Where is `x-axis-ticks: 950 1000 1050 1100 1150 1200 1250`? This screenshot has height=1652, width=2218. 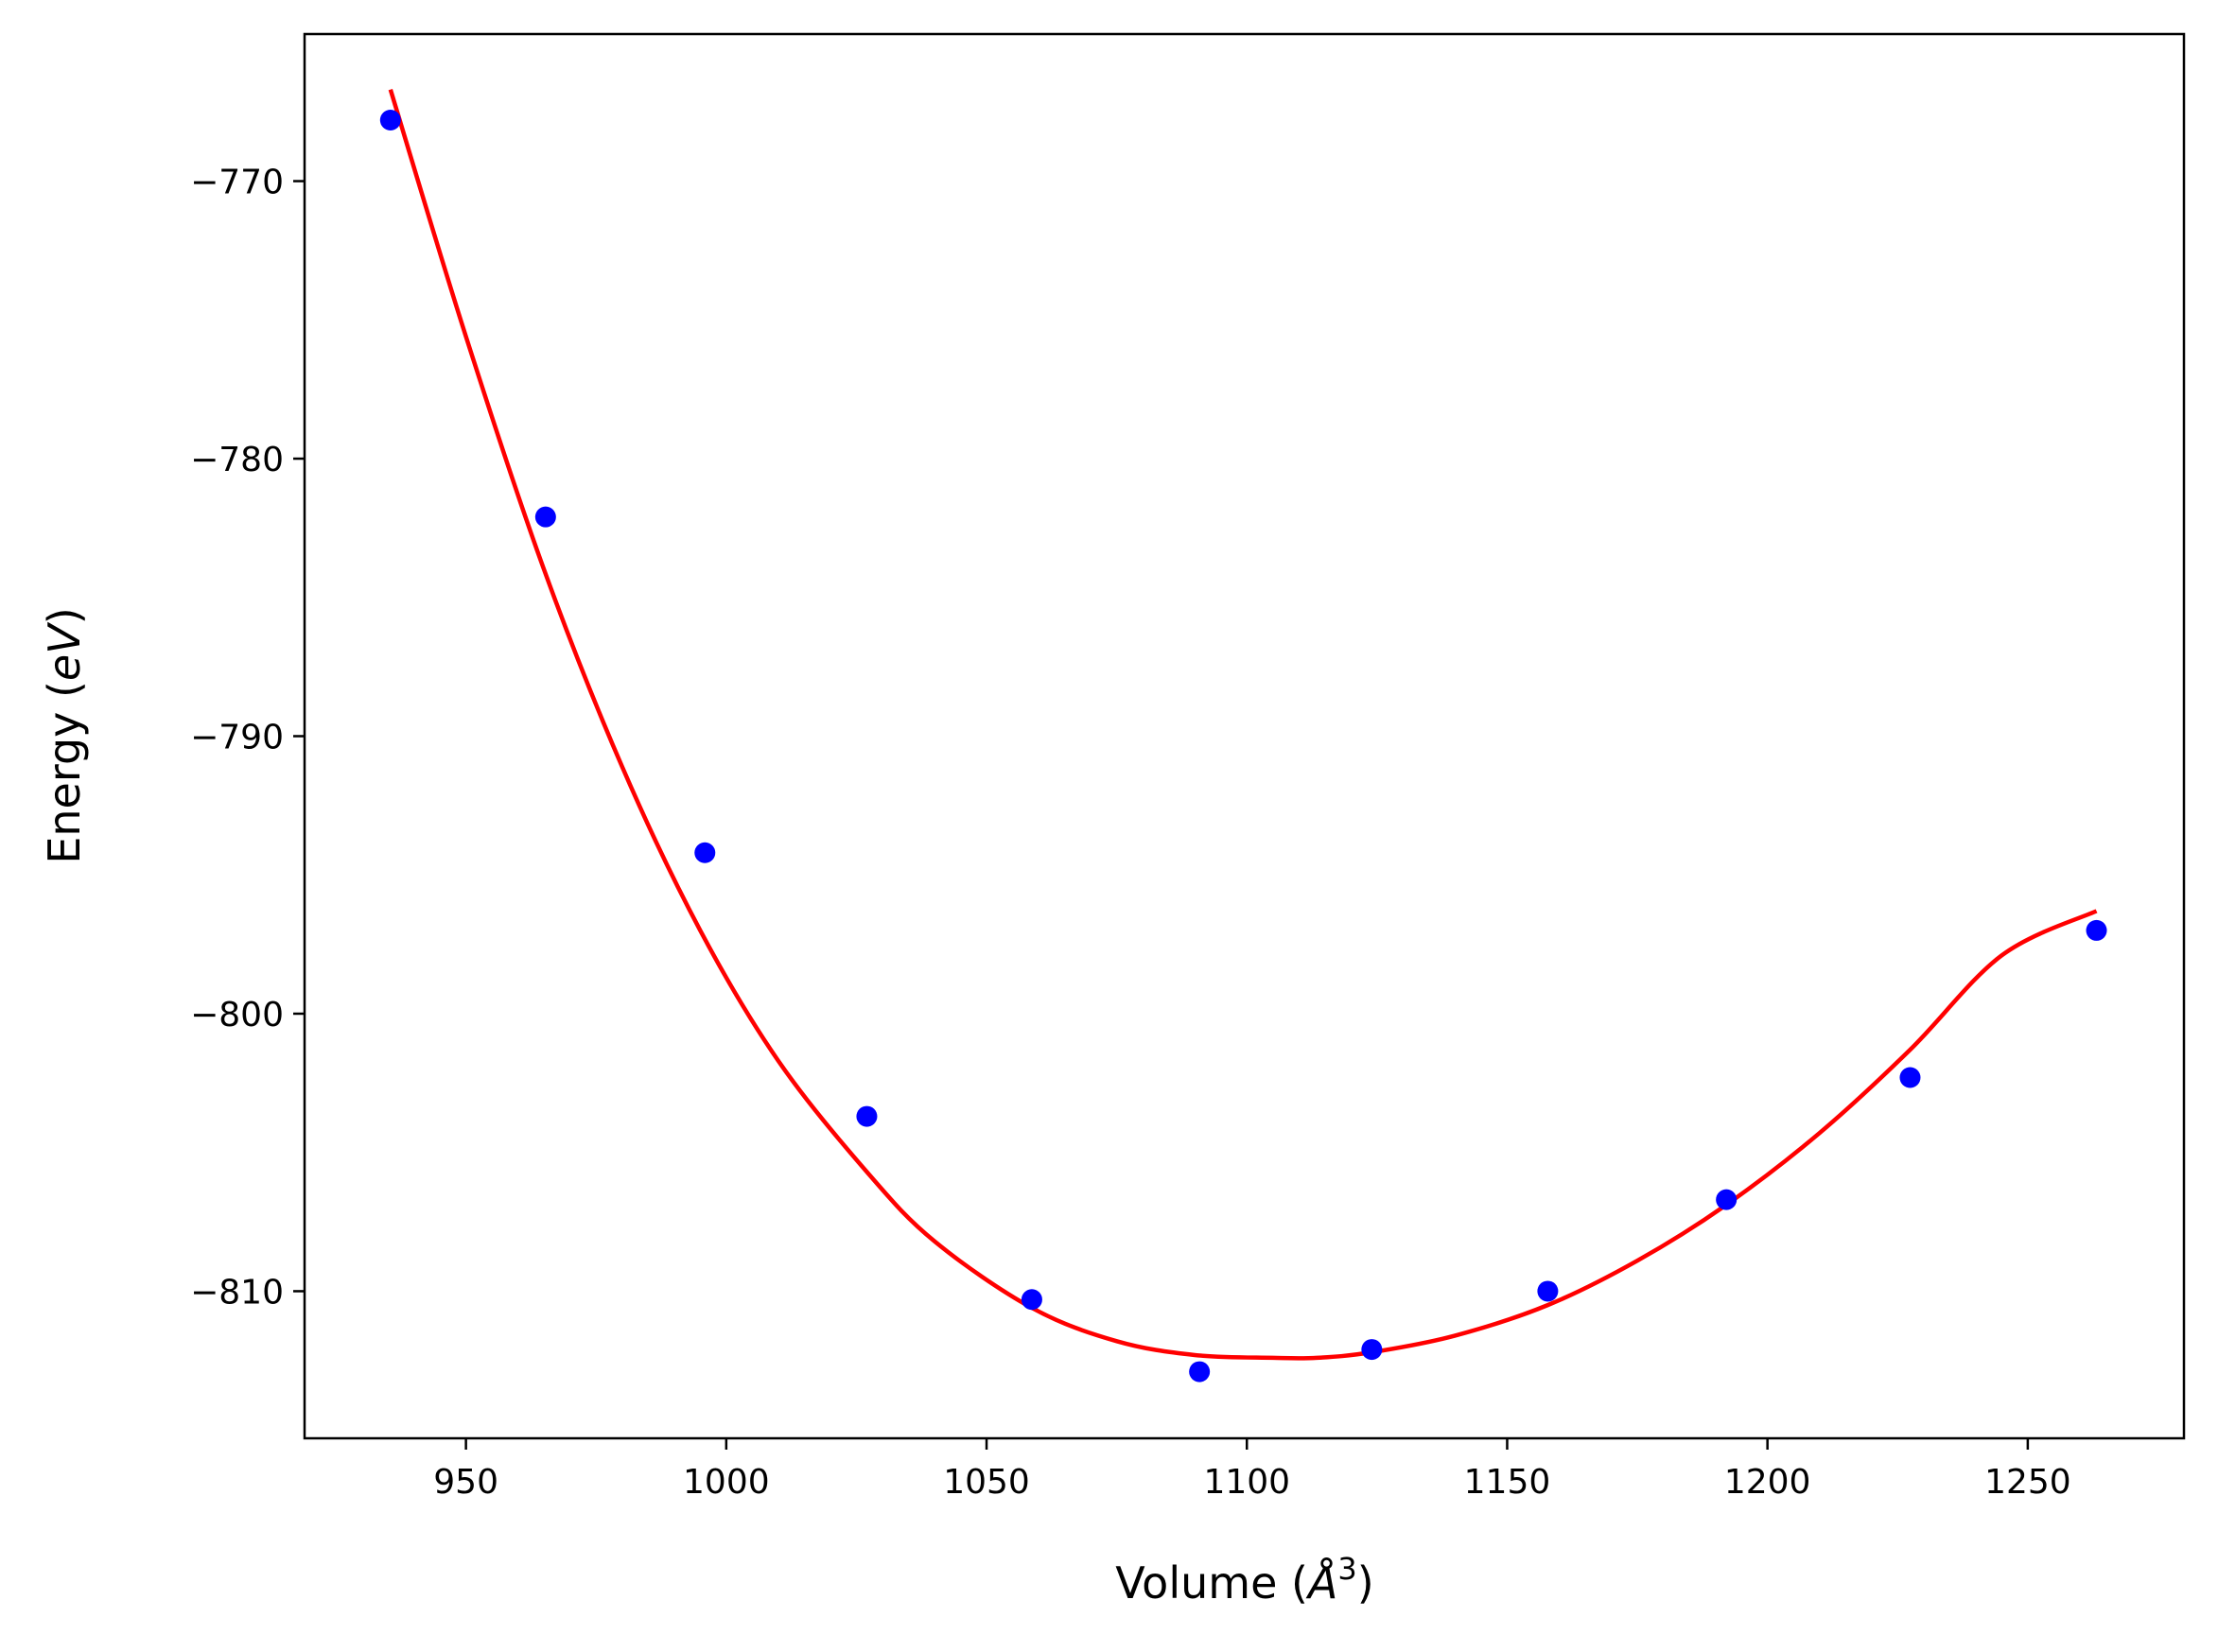 x-axis-ticks: 950 1000 1050 1100 1150 1200 1250 is located at coordinates (1252, 1470).